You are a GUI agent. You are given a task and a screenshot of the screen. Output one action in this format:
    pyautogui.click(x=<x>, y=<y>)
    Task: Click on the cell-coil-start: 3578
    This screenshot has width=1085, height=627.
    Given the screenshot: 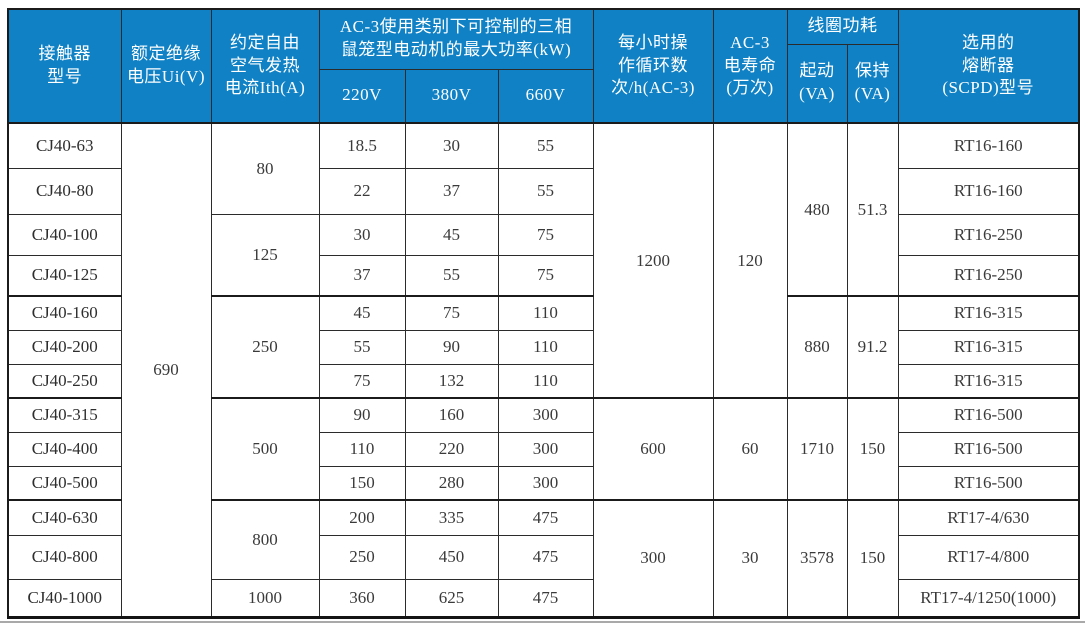 What is the action you would take?
    pyautogui.click(x=817, y=558)
    